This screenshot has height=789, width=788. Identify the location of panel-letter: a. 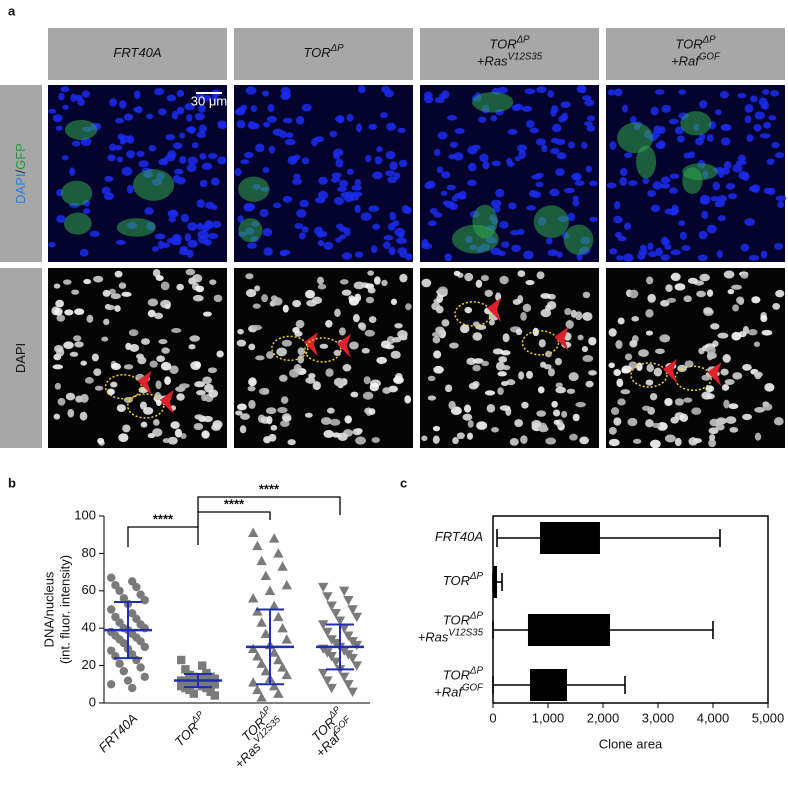
(12, 10).